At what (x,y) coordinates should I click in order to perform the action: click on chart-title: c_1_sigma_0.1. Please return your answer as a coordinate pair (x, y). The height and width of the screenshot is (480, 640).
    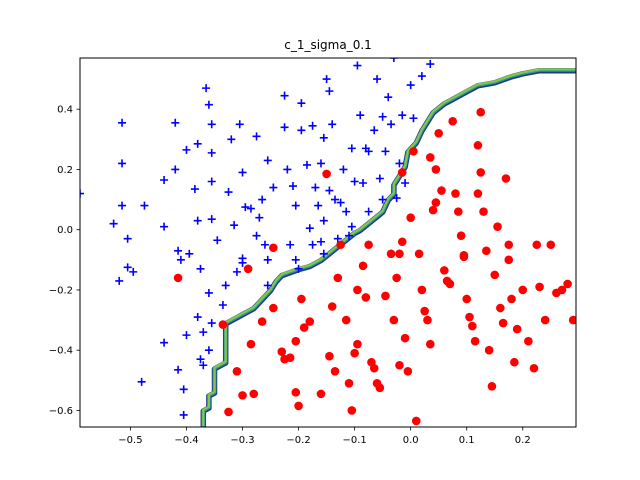
    Looking at the image, I should click on (328, 45).